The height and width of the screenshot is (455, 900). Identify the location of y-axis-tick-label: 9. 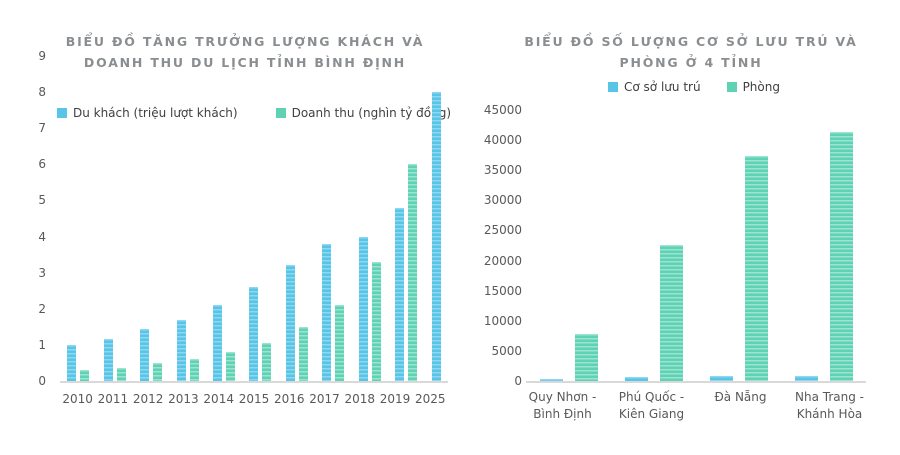
(42, 56).